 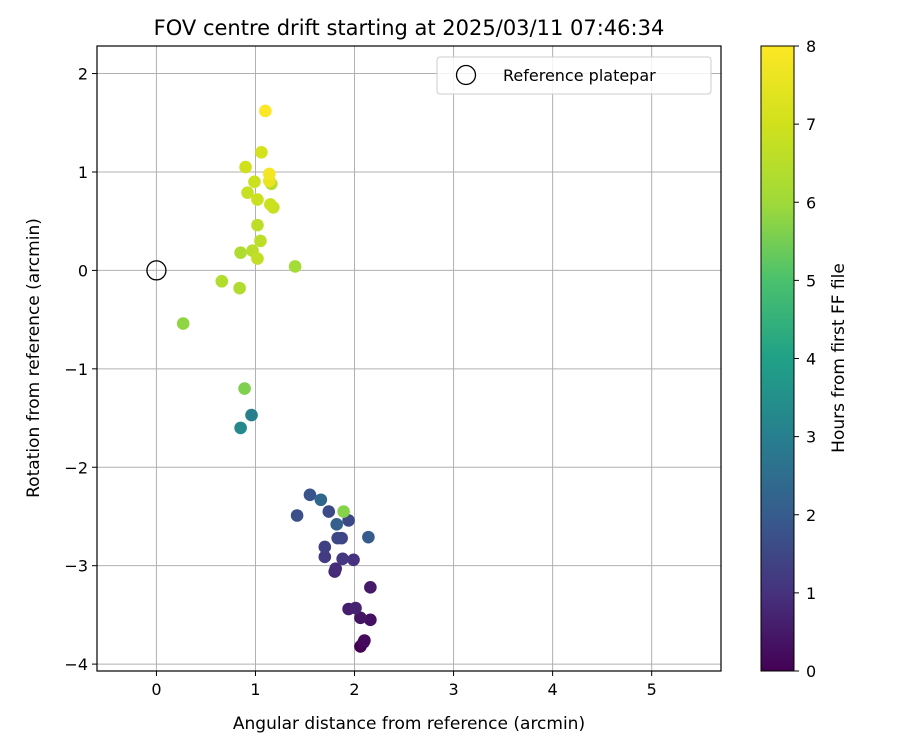 I want to click on x-axis-label: Angular distance from reference (arcmin), so click(x=409, y=724).